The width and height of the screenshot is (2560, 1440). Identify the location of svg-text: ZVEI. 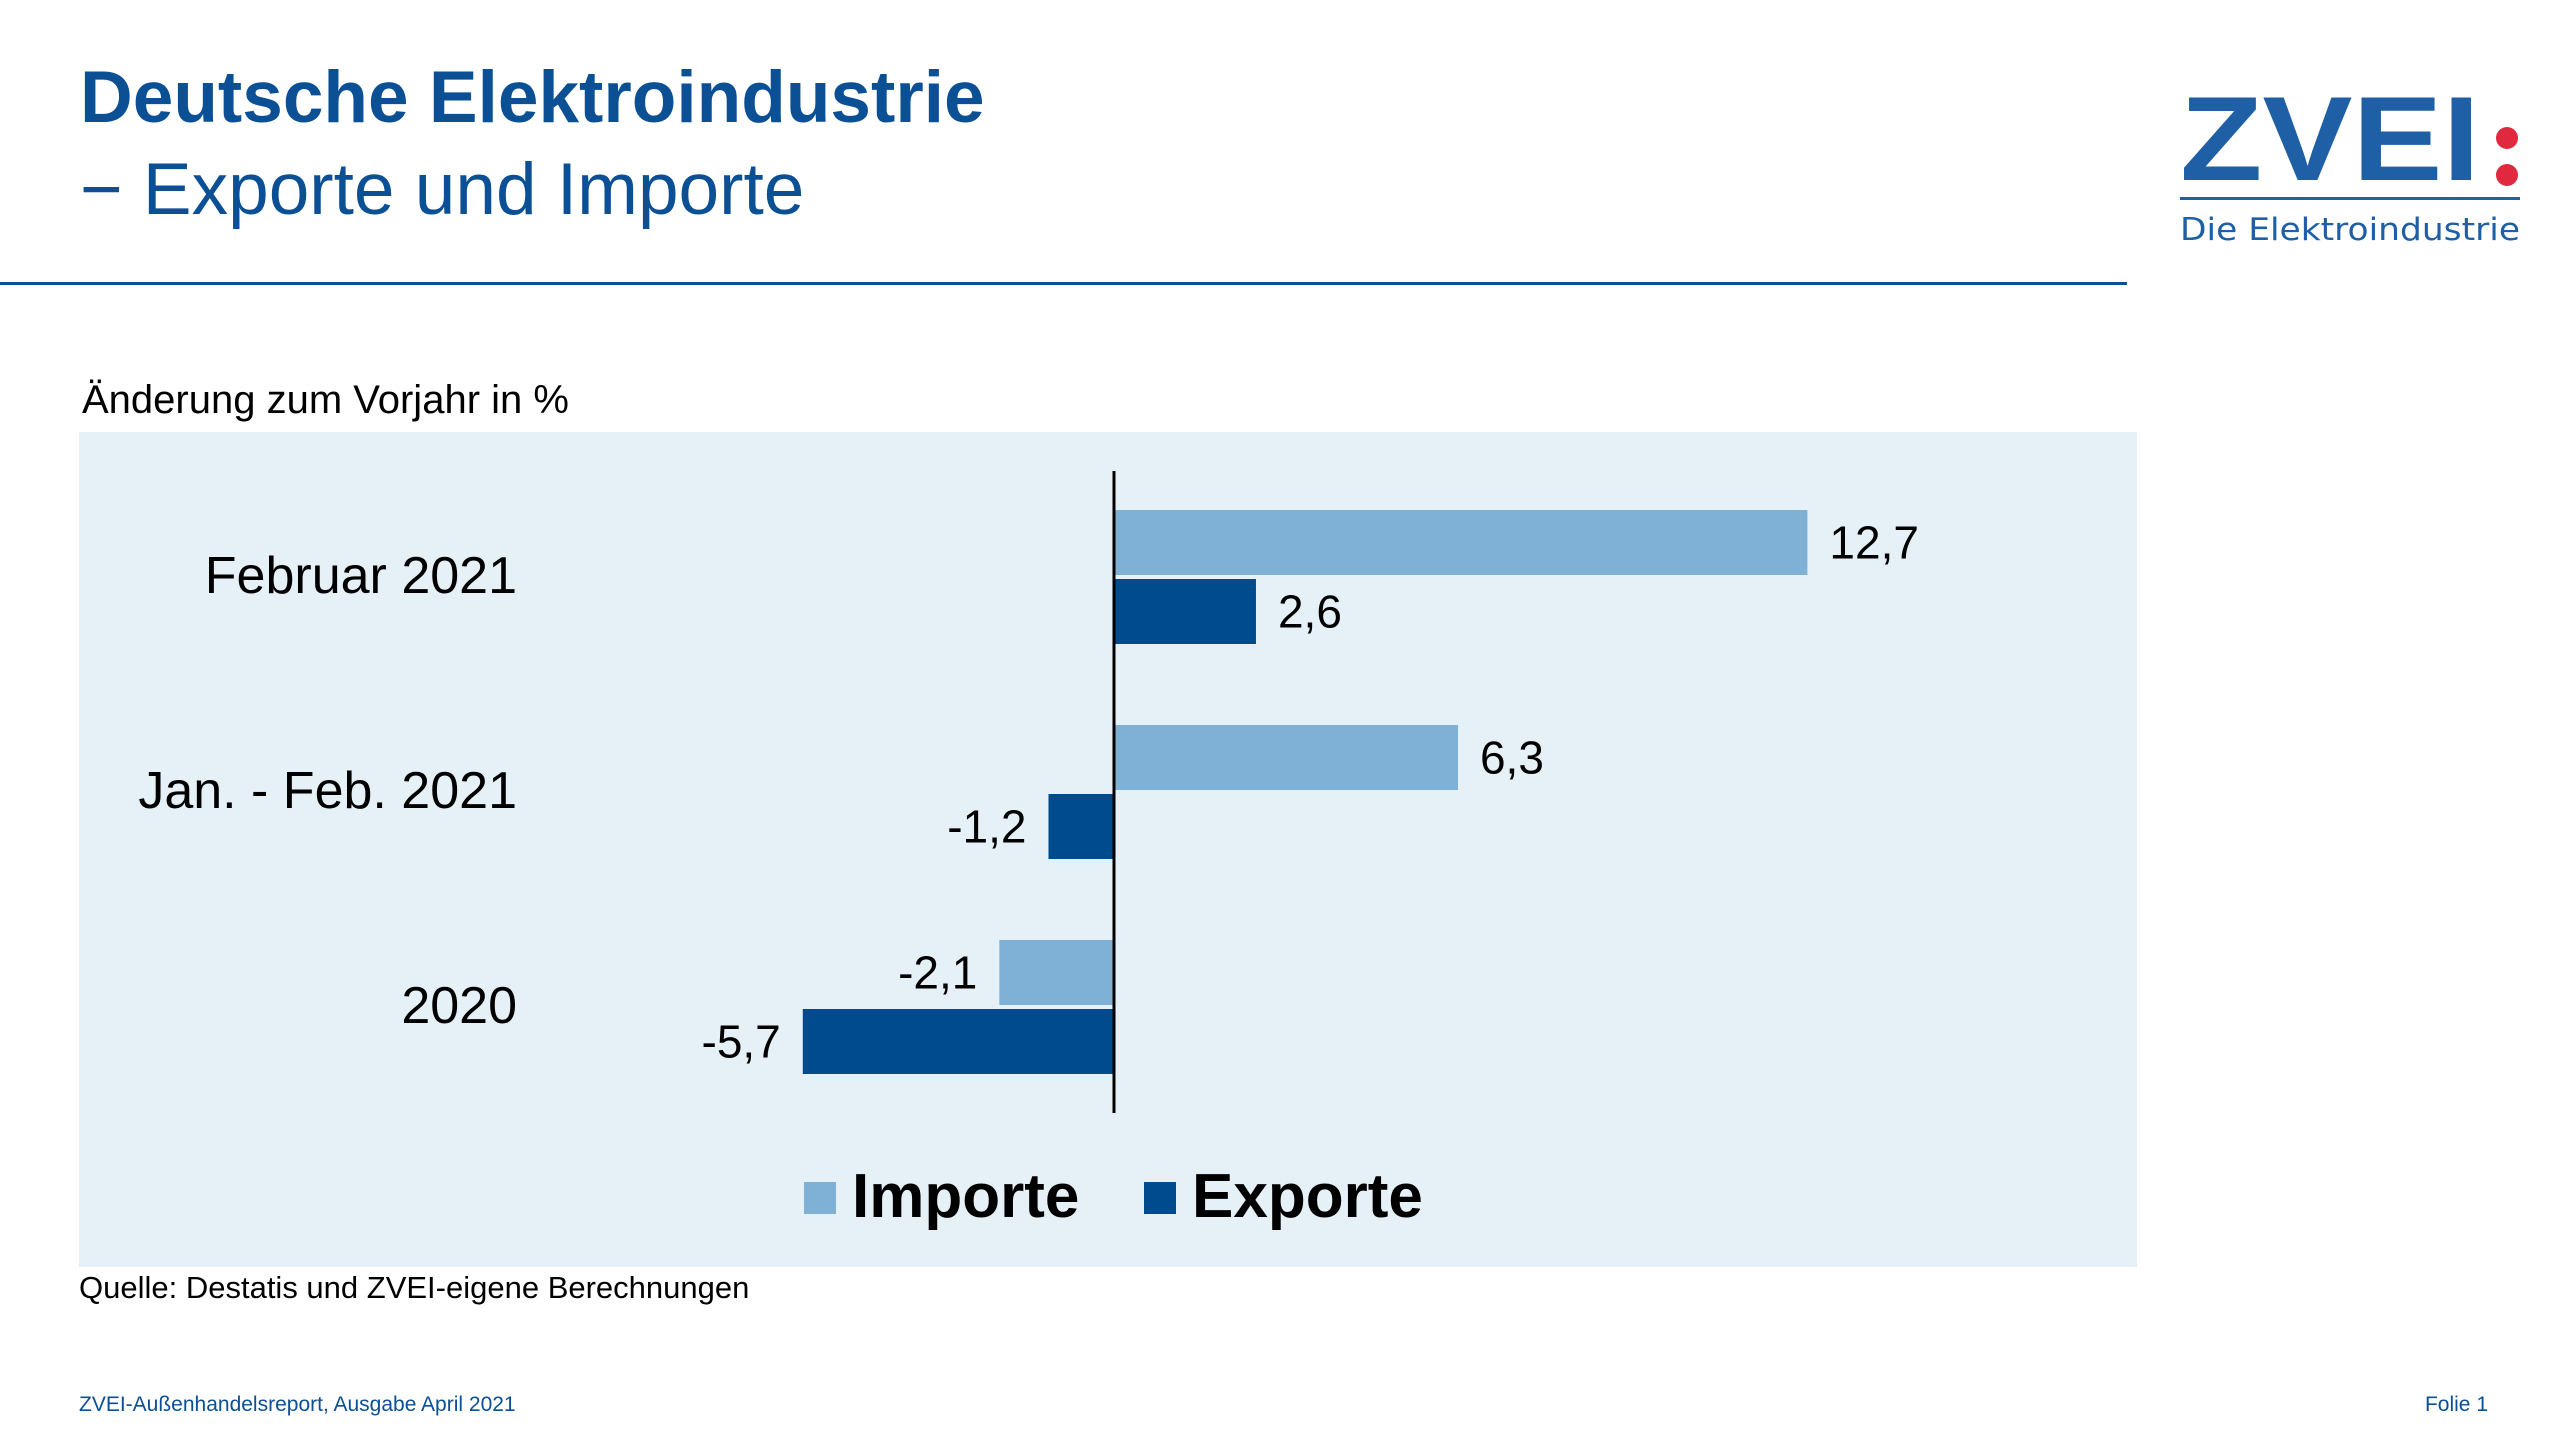
(2330, 145).